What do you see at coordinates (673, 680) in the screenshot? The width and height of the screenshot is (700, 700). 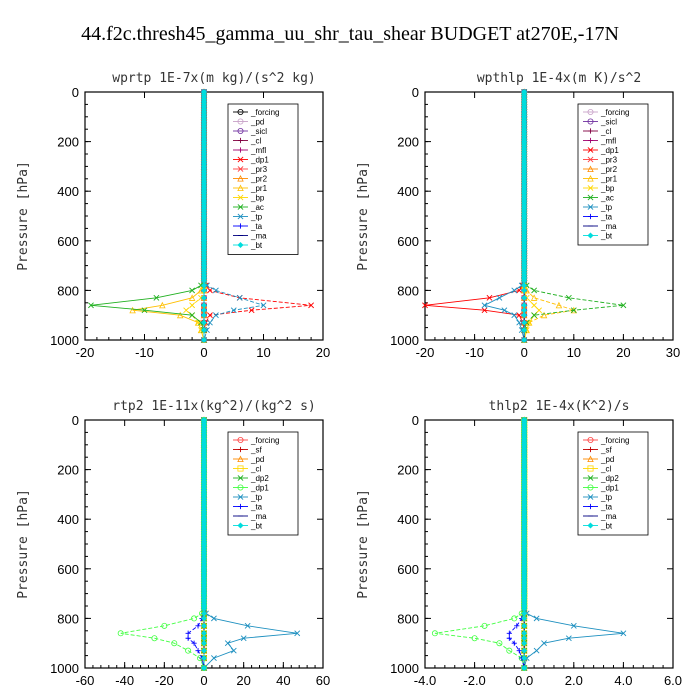 I see `x-tick-label: 6.0` at bounding box center [673, 680].